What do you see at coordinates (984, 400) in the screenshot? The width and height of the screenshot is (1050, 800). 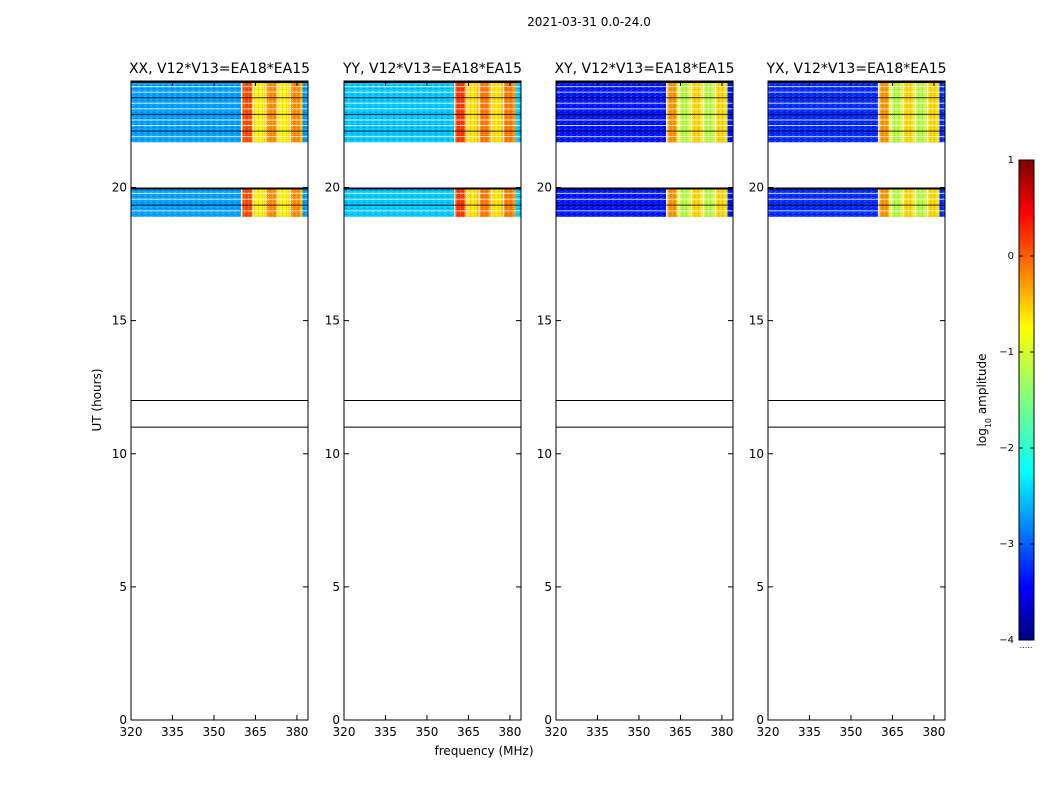 I see `colorbar-label: log10 amplitude` at bounding box center [984, 400].